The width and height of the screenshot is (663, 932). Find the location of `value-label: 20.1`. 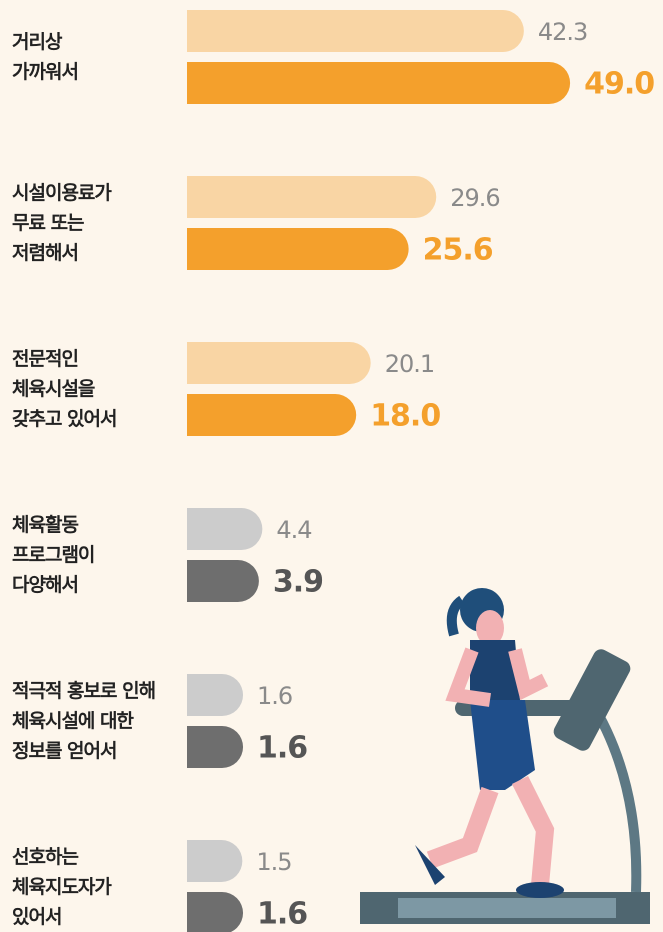

value-label: 20.1 is located at coordinates (409, 364).